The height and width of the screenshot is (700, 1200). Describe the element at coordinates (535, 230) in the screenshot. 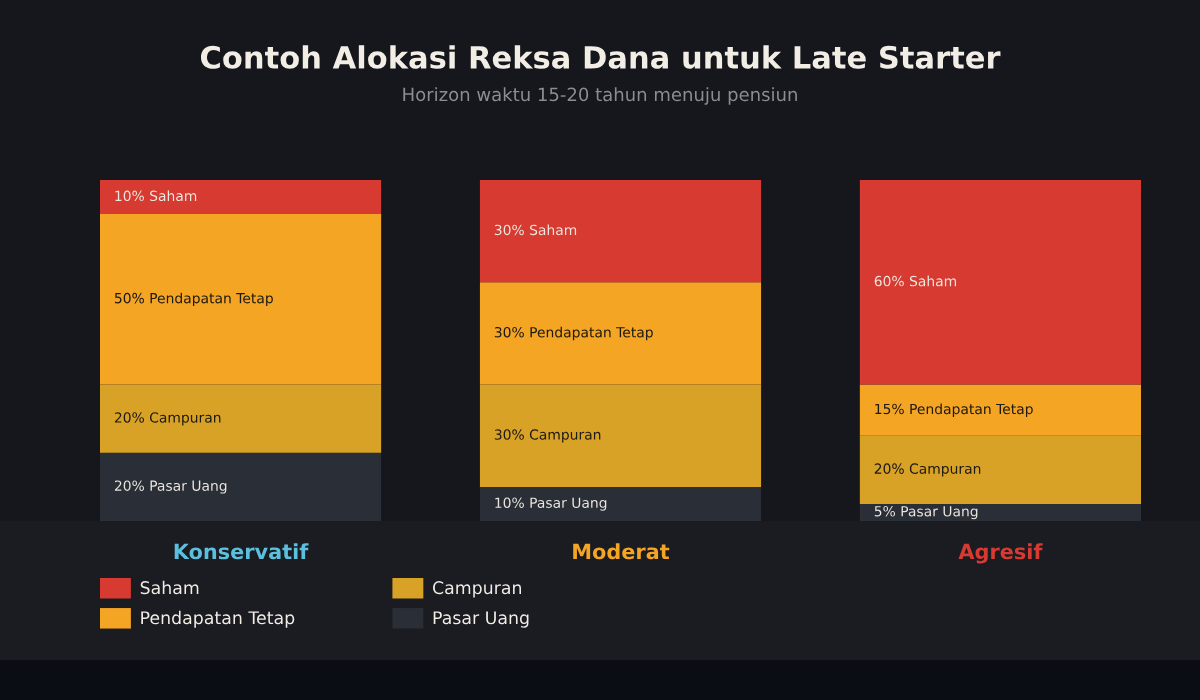

I see `data-label: 30% Saham` at that location.